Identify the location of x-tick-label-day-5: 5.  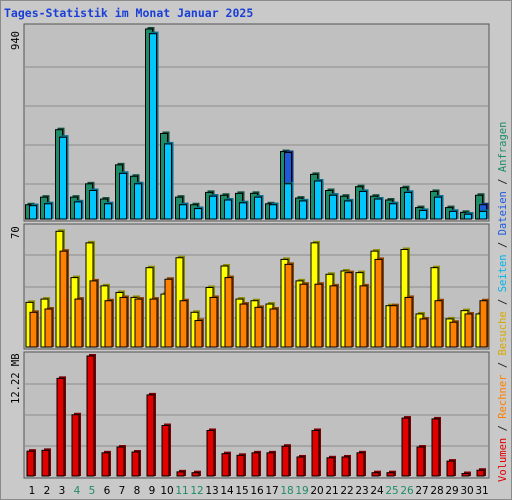
(92, 491).